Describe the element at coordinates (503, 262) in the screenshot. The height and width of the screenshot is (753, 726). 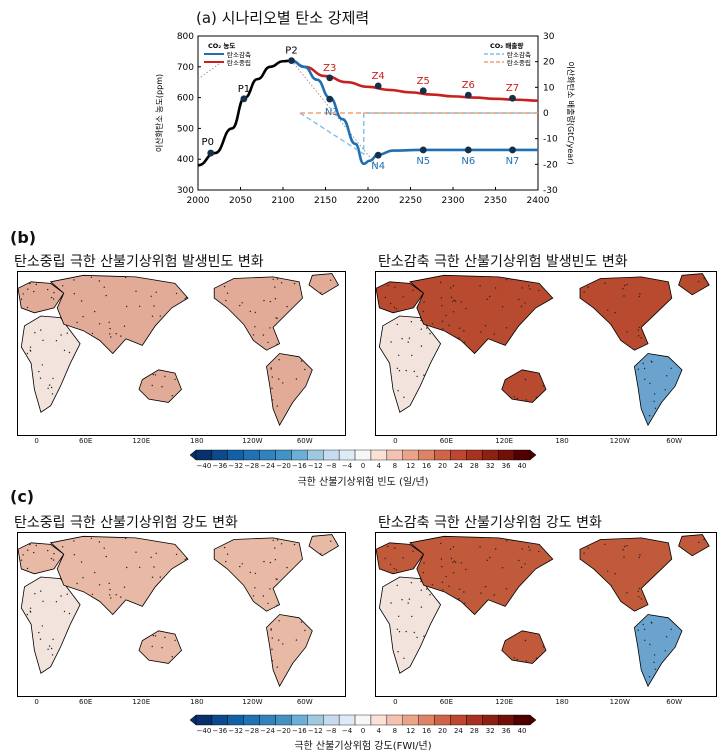
I see `panel-b-right-title: 탄소감축 극한 산불기상위험 발생빈도 변화` at that location.